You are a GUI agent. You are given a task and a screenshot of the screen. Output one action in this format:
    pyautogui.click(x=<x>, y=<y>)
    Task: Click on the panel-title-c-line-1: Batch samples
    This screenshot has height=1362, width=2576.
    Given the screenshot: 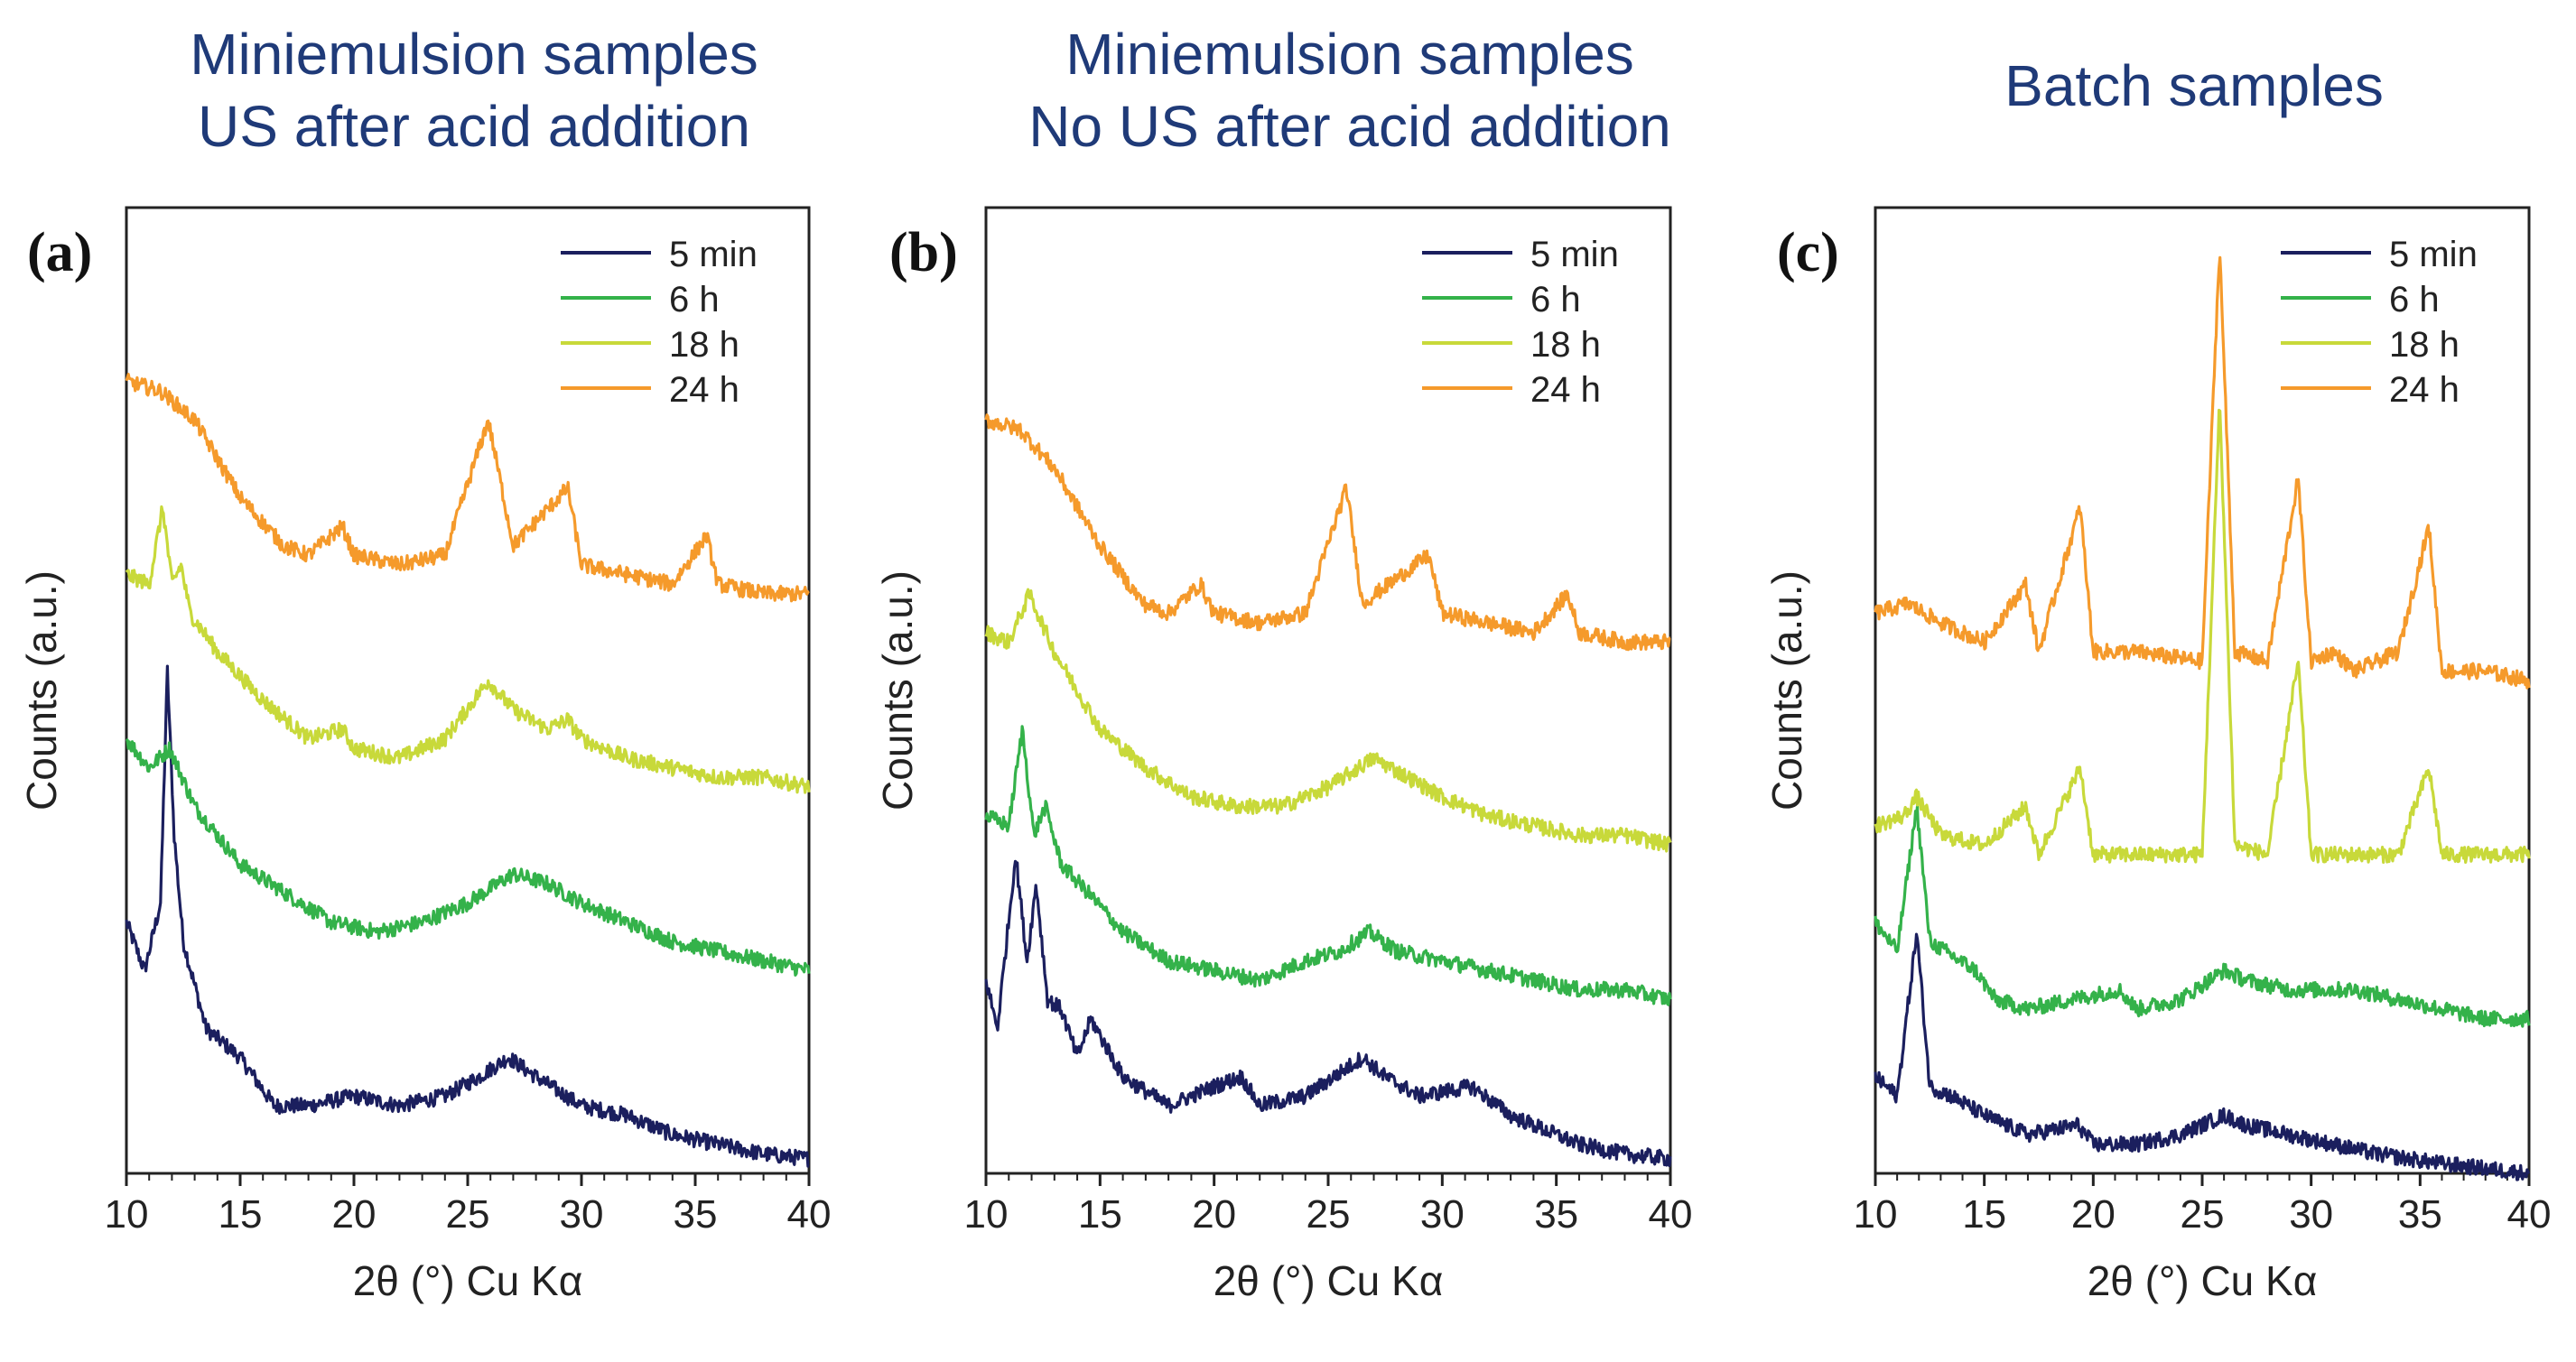 What is the action you would take?
    pyautogui.click(x=2194, y=85)
    